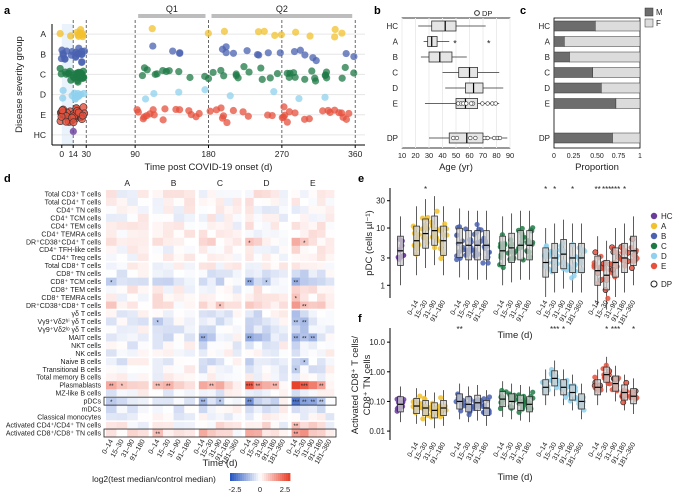 The height and width of the screenshot is (500, 685). What do you see at coordinates (456, 167) in the screenshot?
I see `x-axis-title: Age (yr)` at bounding box center [456, 167].